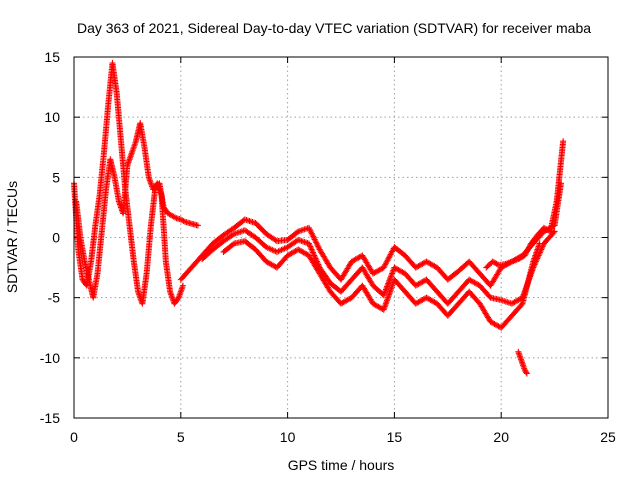 This screenshot has height=480, width=640. Describe the element at coordinates (54, 298) in the screenshot. I see `y-tick-label: -5` at that location.